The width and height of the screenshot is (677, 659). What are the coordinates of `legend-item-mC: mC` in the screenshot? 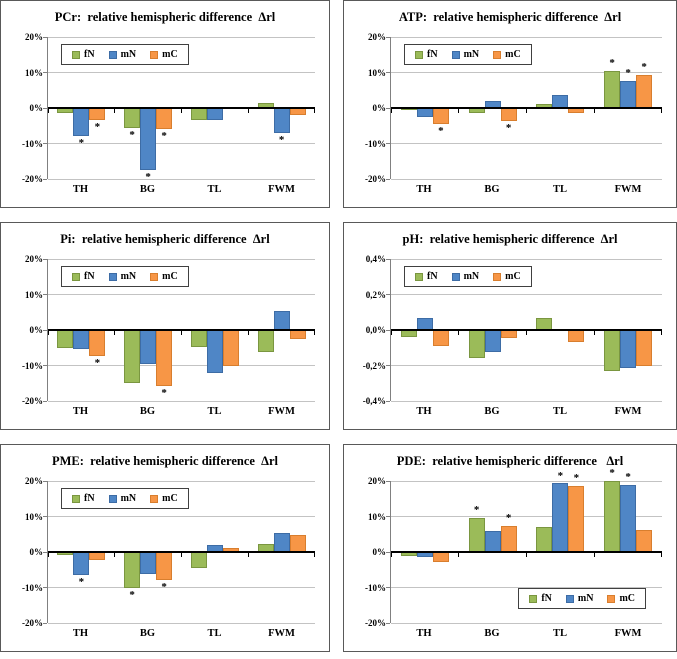 It's located at (621, 598).